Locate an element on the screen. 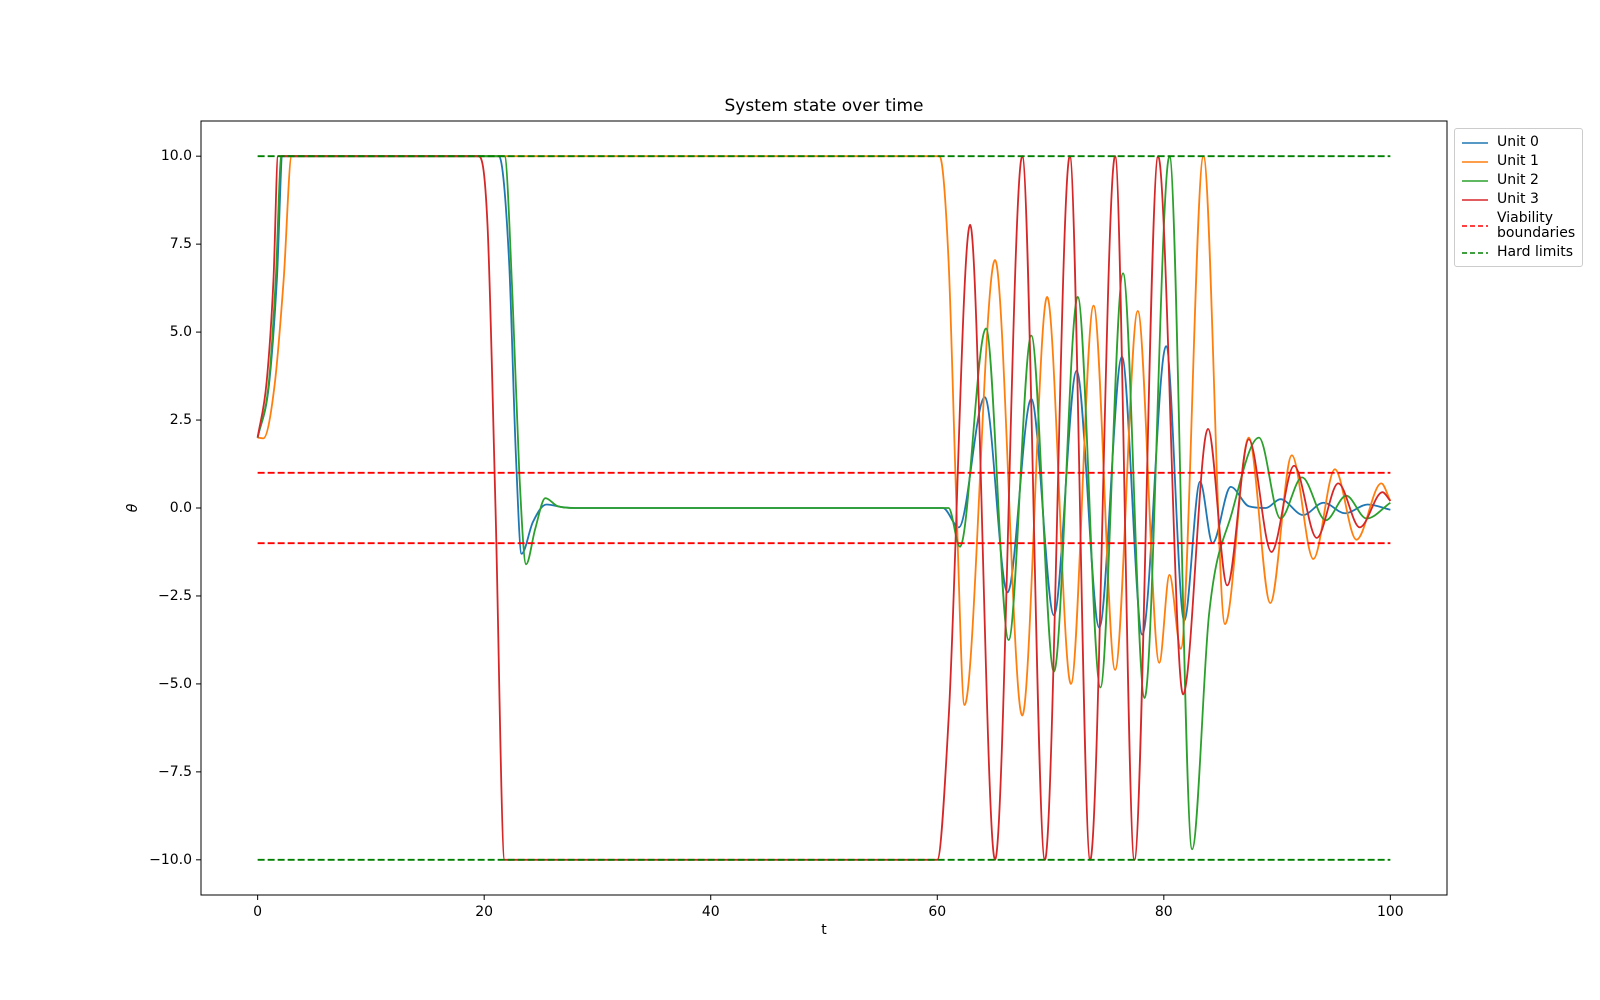  legend-label: Hard limits is located at coordinates (1535, 252).